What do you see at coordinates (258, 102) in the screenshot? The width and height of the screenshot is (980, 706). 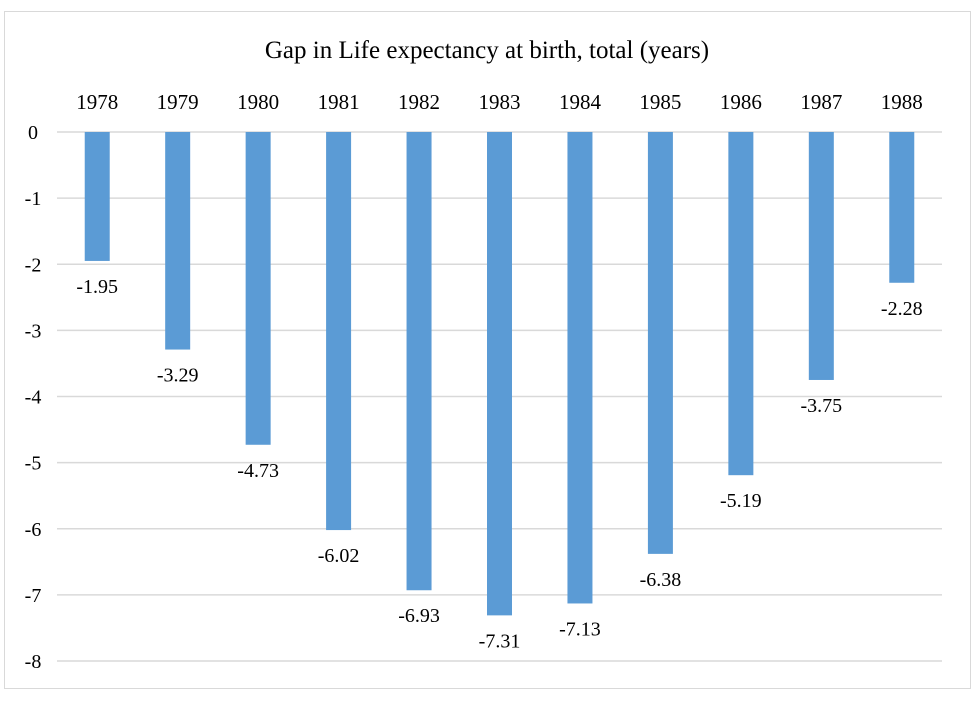 I see `x-tick-label: 1980` at bounding box center [258, 102].